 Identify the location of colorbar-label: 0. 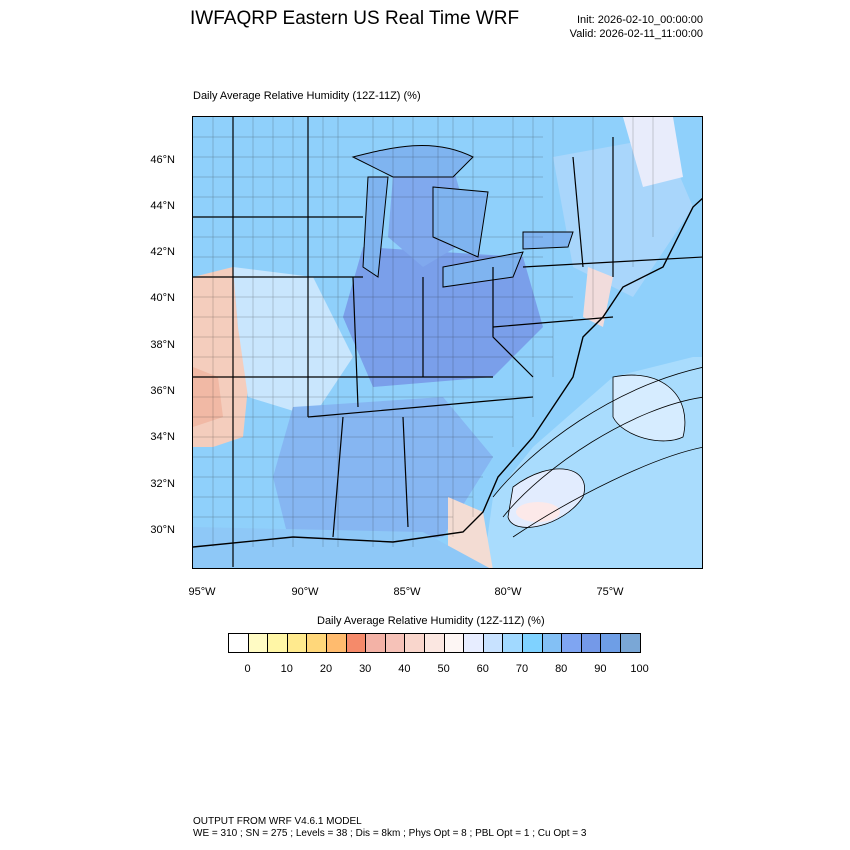
(247, 669).